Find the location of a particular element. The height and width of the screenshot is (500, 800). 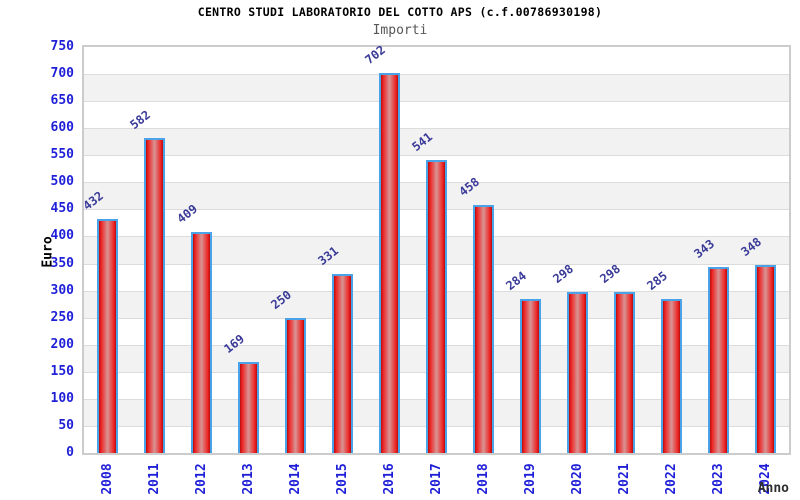

y-tick-label: 600 is located at coordinates (62, 128).